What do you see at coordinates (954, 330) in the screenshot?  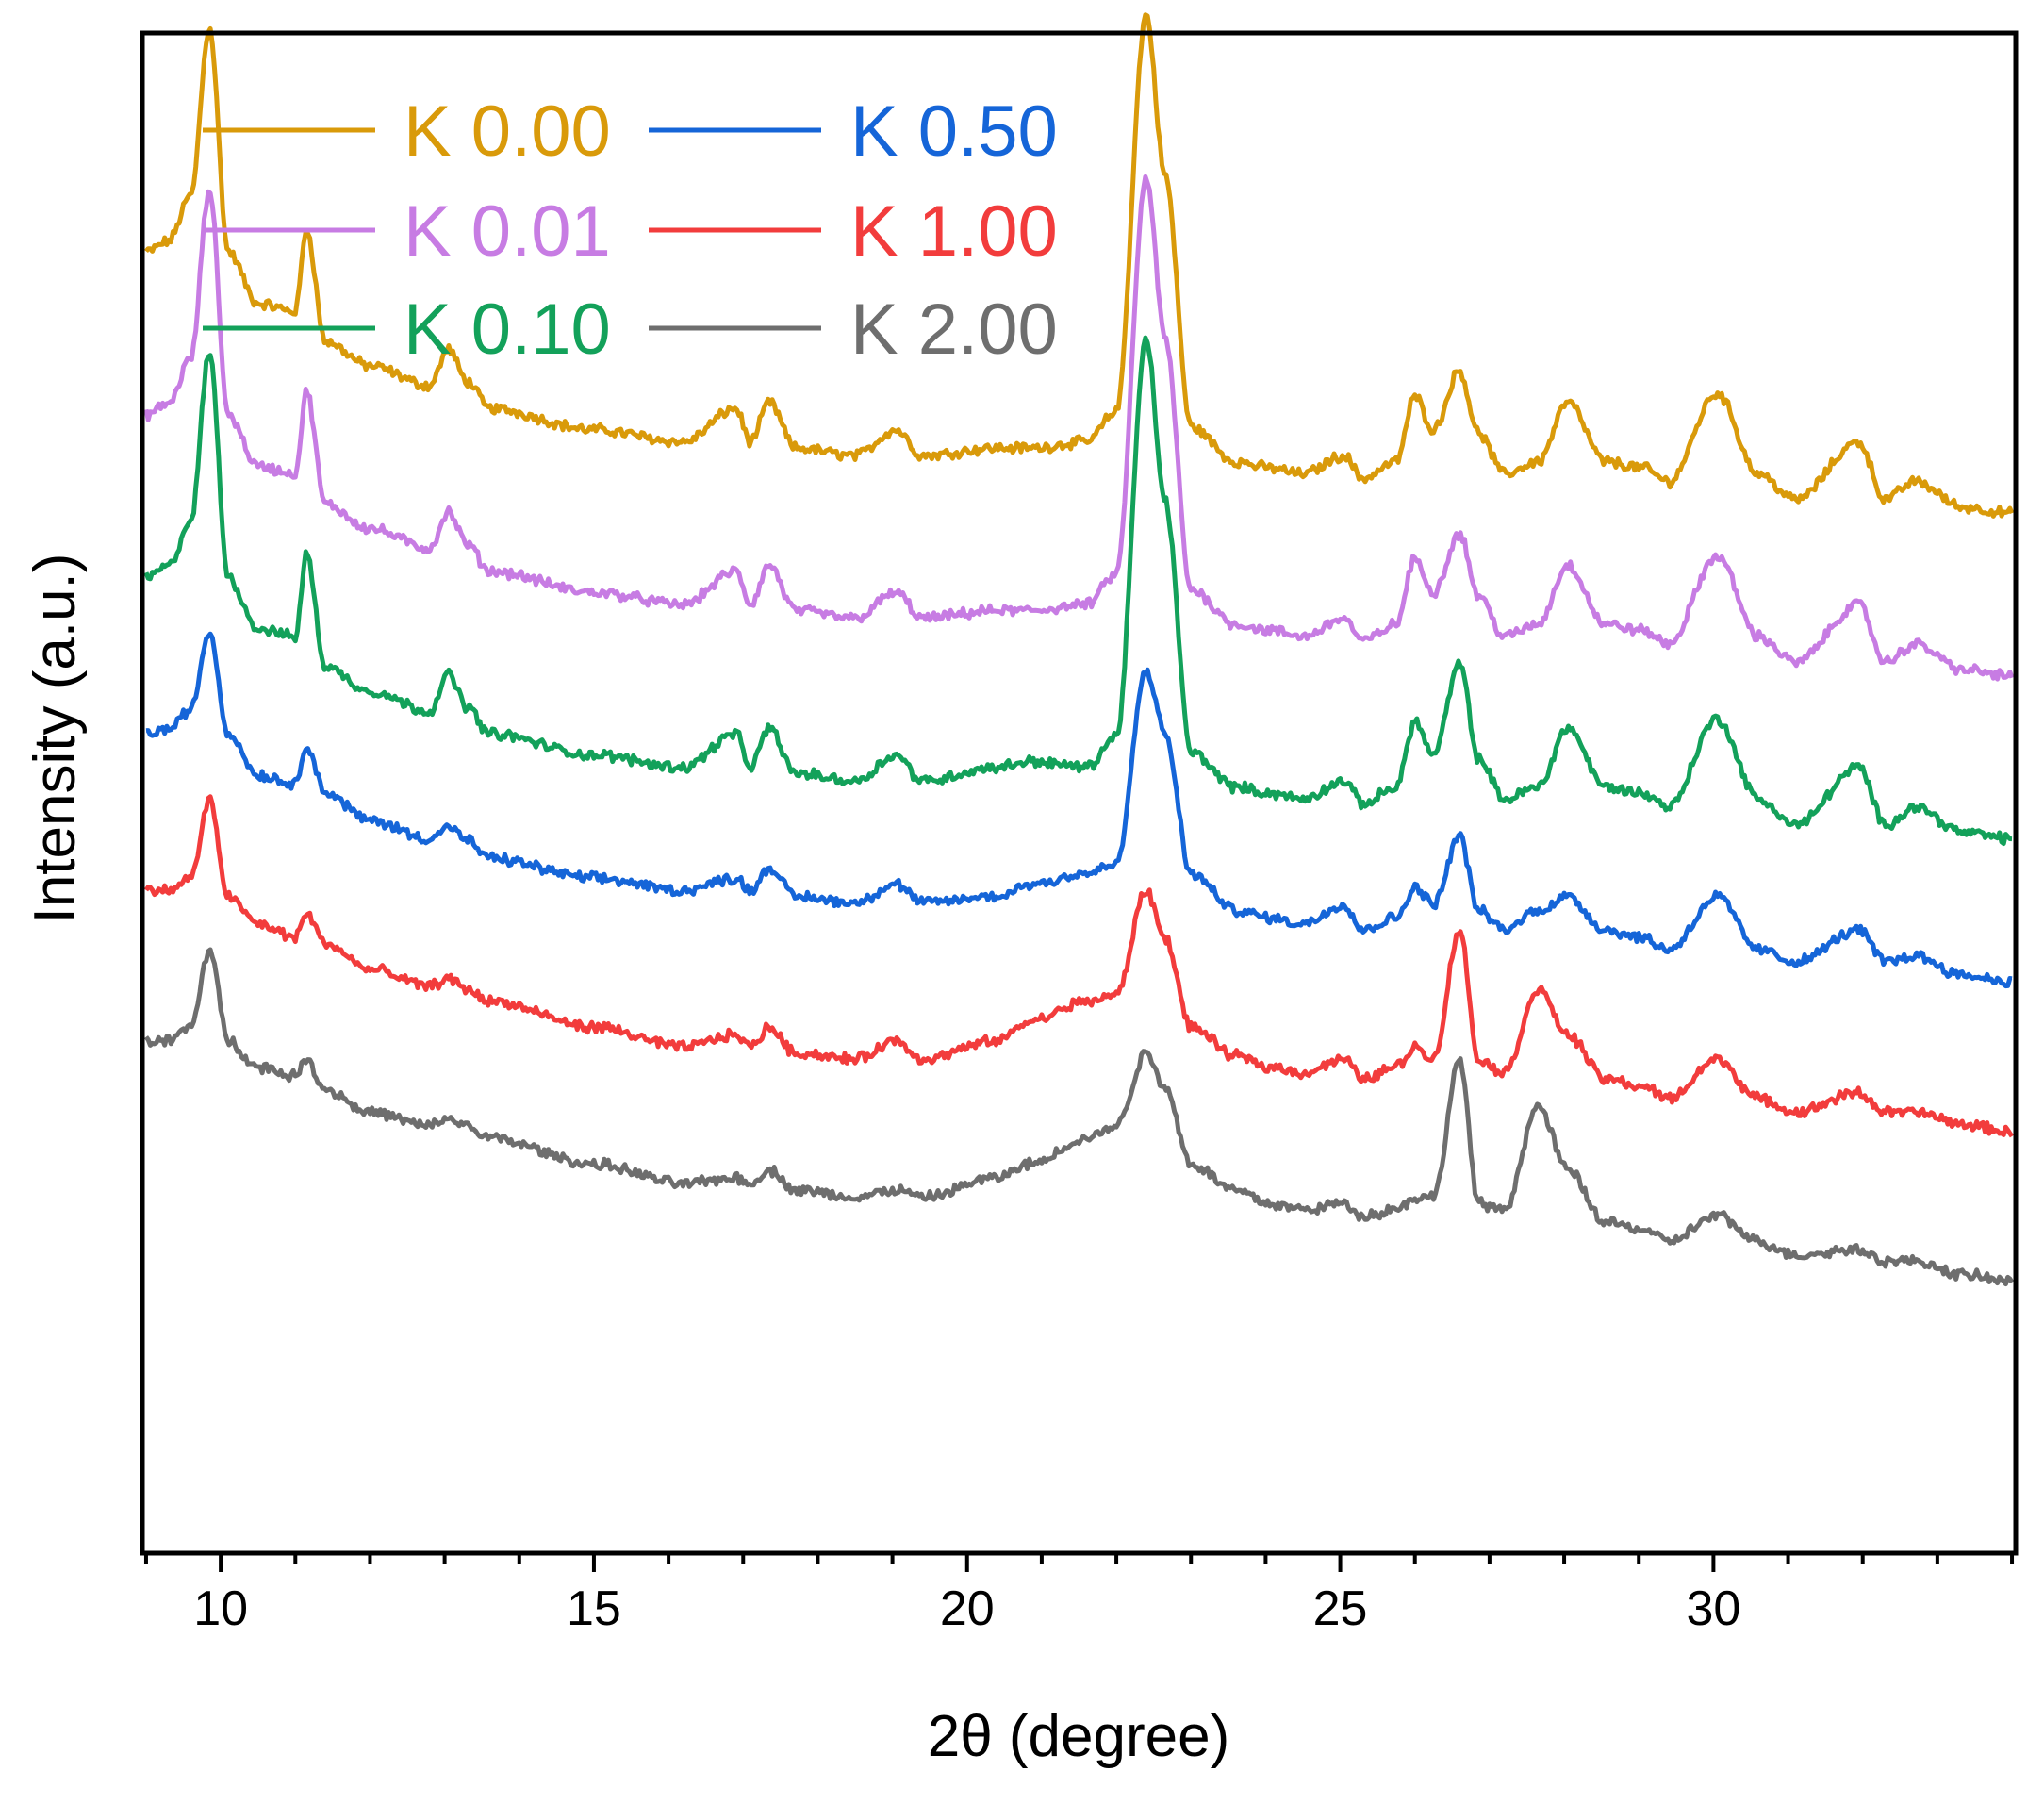 I see `legend-label: K 2.00` at bounding box center [954, 330].